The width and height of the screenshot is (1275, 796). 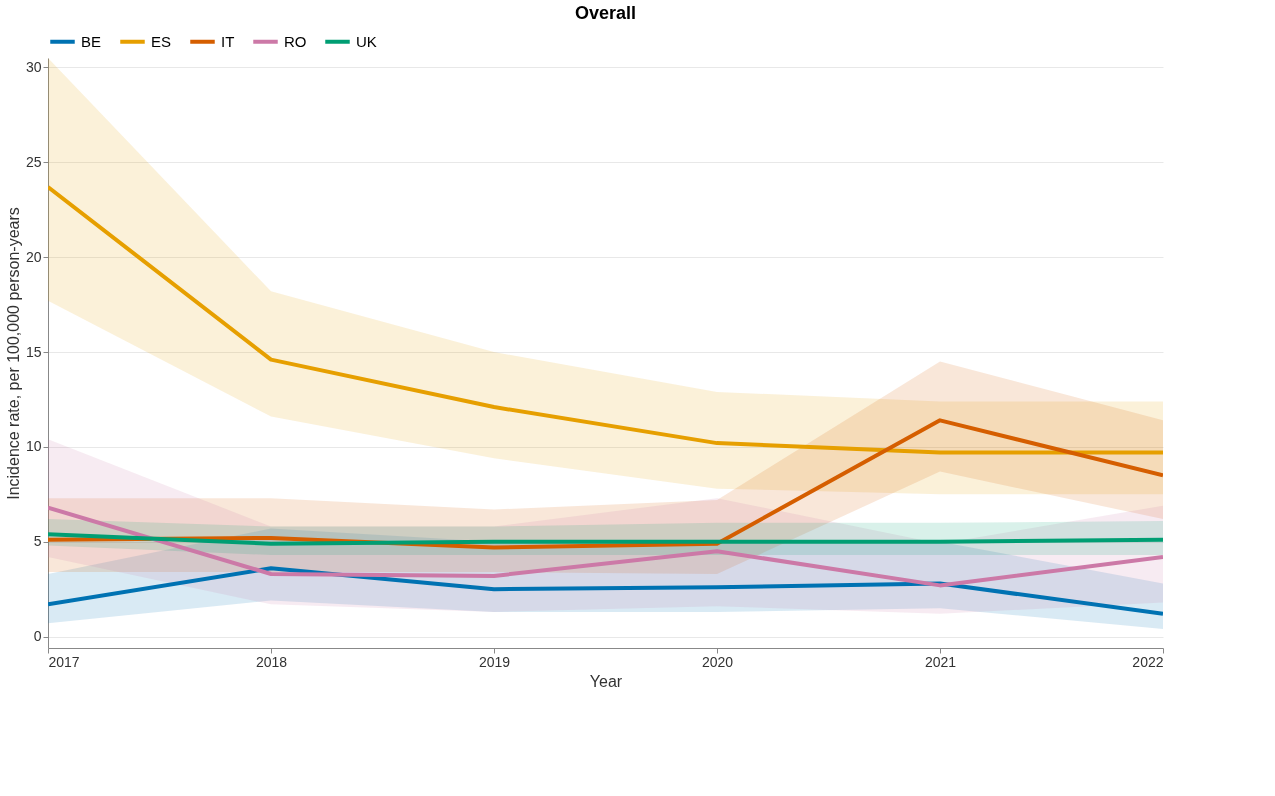 I want to click on x-tick-label: 2021, so click(x=940, y=661).